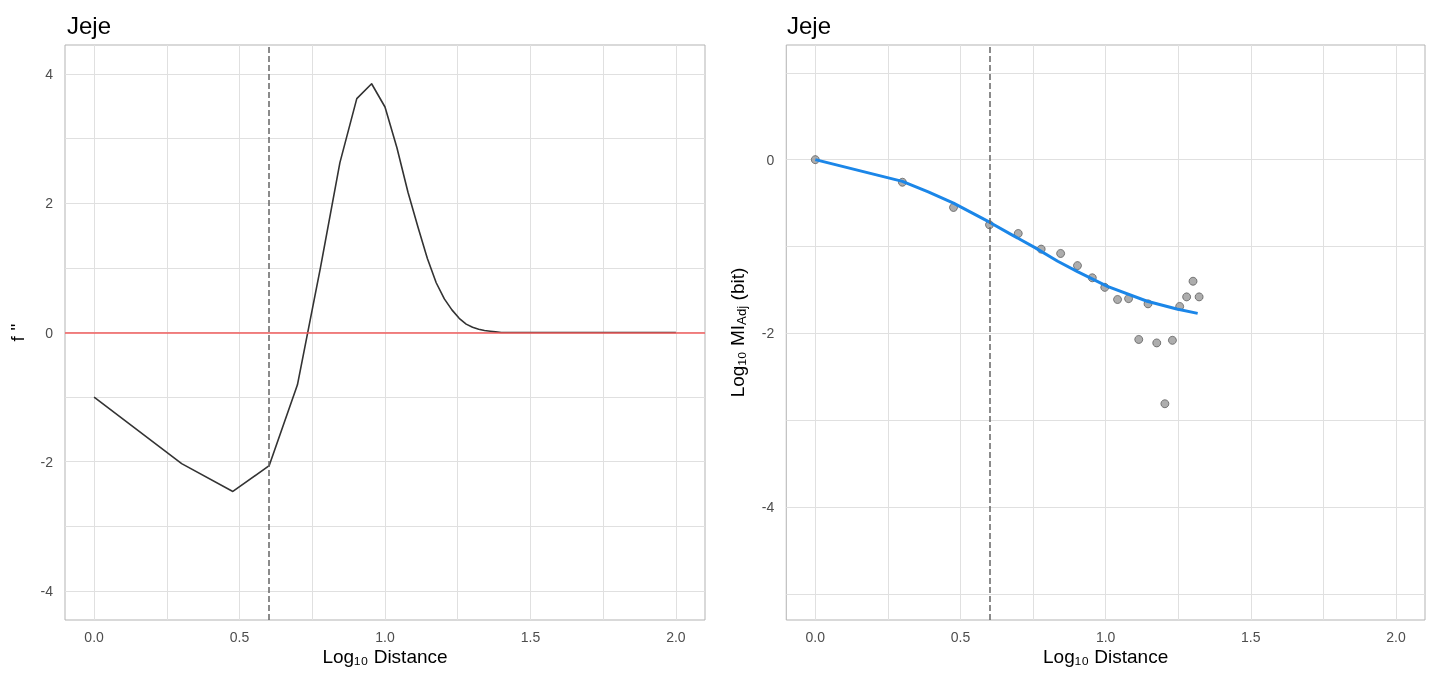 The height and width of the screenshot is (673, 1440). I want to click on y-axis-title: Log₁₀ MIAdj (bit), so click(738, 332).